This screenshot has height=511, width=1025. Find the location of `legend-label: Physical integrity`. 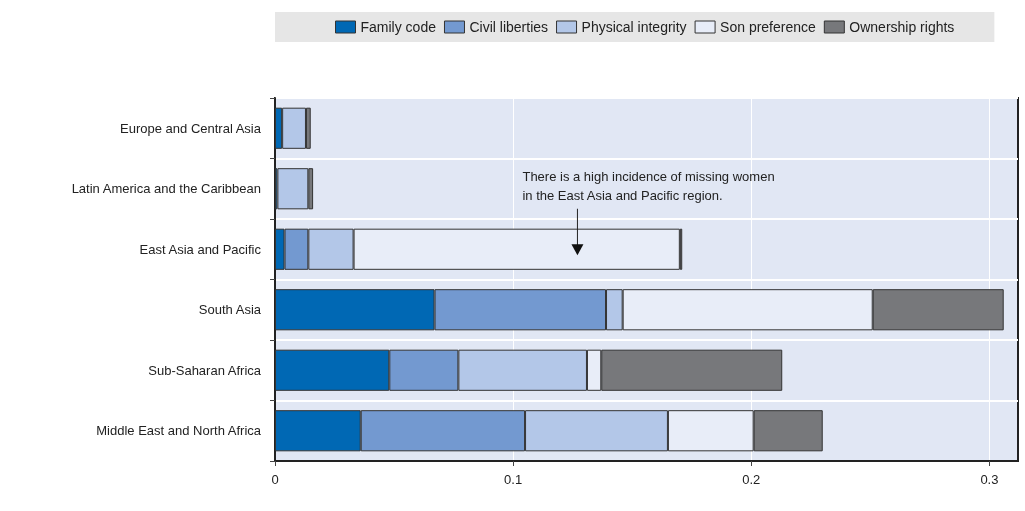

legend-label: Physical integrity is located at coordinates (634, 27).